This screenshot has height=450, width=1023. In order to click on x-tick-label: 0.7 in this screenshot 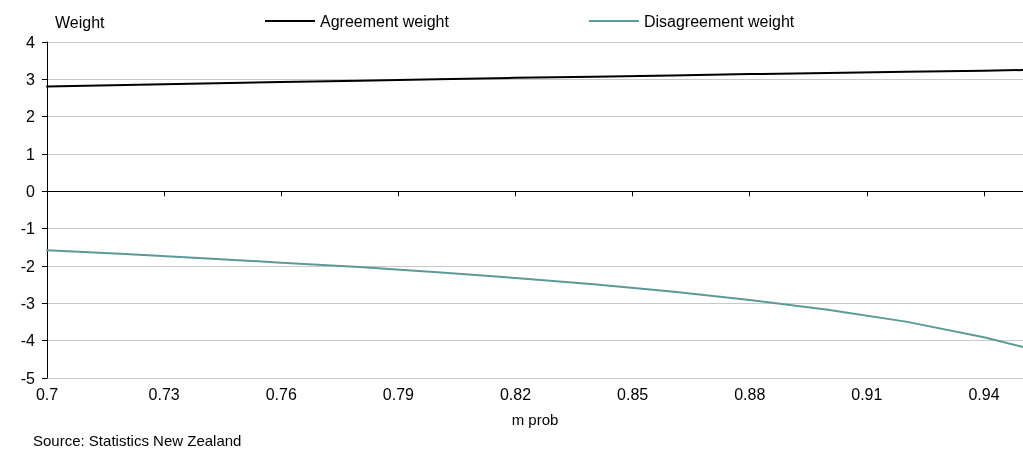, I will do `click(47, 394)`.